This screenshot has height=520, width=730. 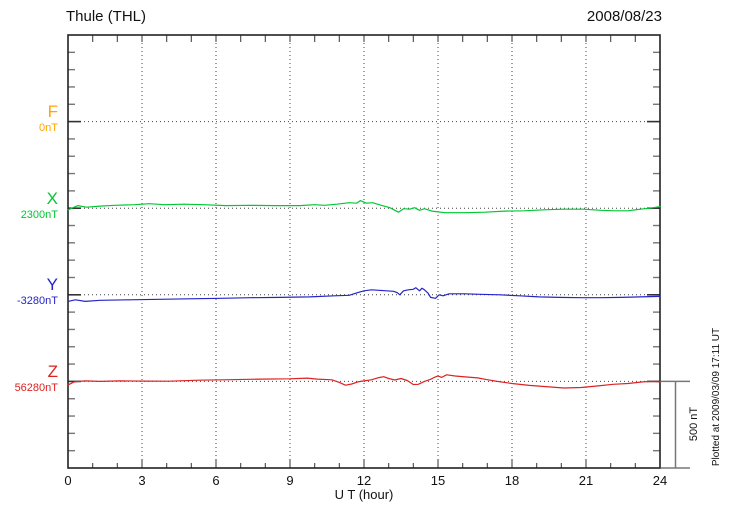 I want to click on component-letter: Z, so click(x=52, y=371).